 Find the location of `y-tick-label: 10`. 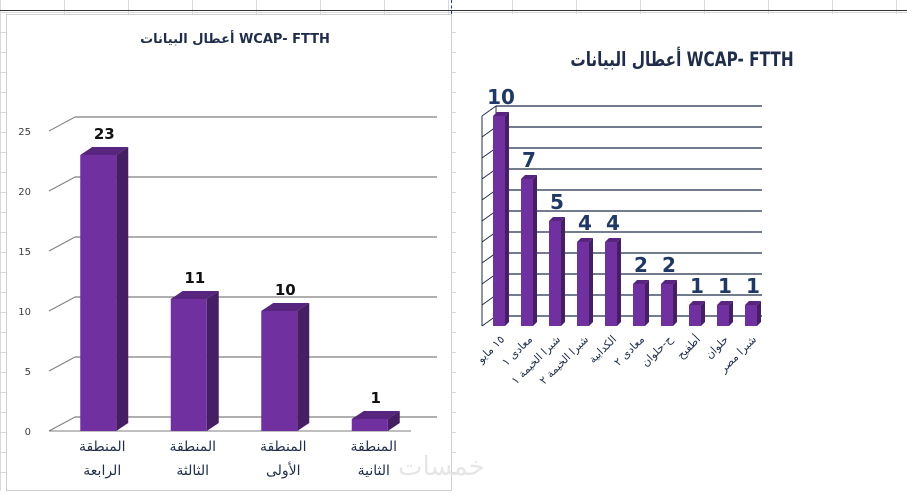

y-tick-label: 10 is located at coordinates (24, 312).